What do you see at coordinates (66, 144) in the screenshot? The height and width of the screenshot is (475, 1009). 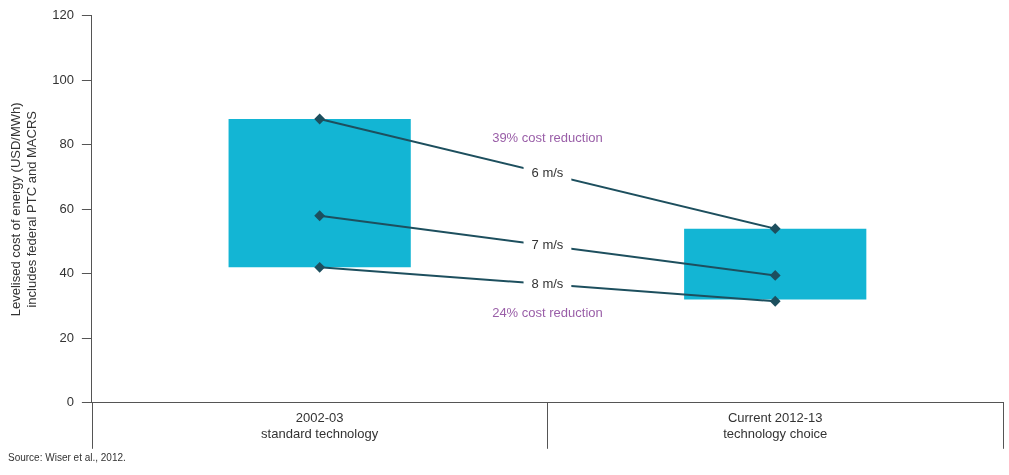 I see `y-tick-label: 80` at bounding box center [66, 144].